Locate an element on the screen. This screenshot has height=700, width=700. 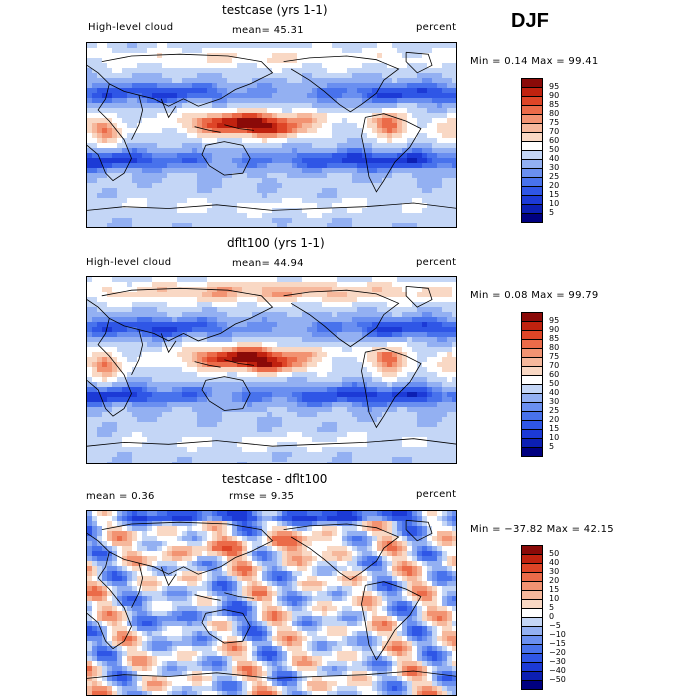
panel-2-minmax: Min = 0.08 Max = 99.79 is located at coordinates (534, 295).